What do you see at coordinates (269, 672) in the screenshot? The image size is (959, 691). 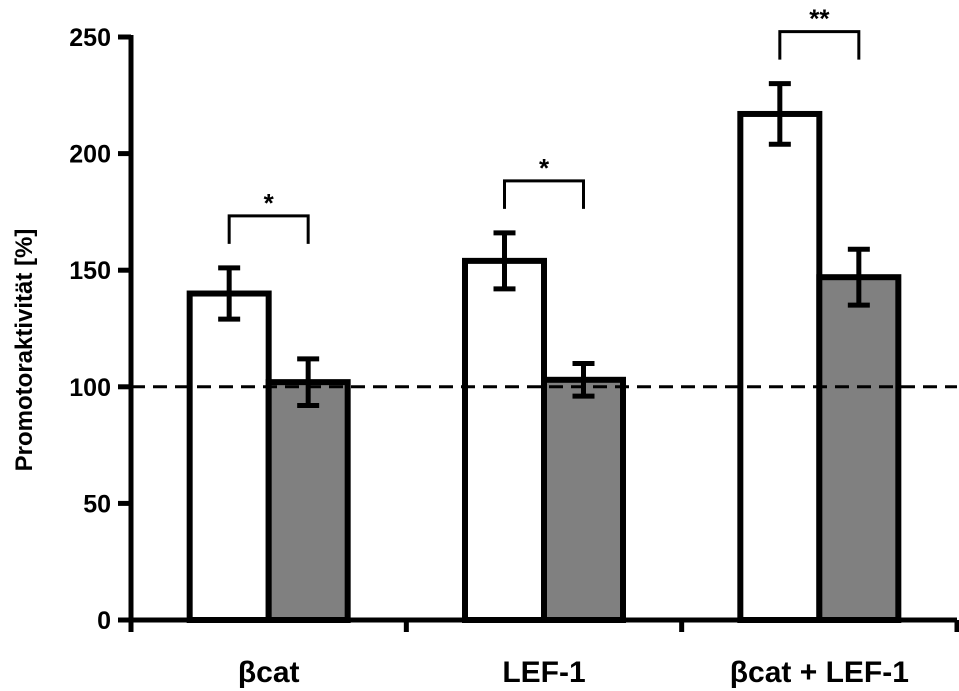 I see `category-label: βcat` at bounding box center [269, 672].